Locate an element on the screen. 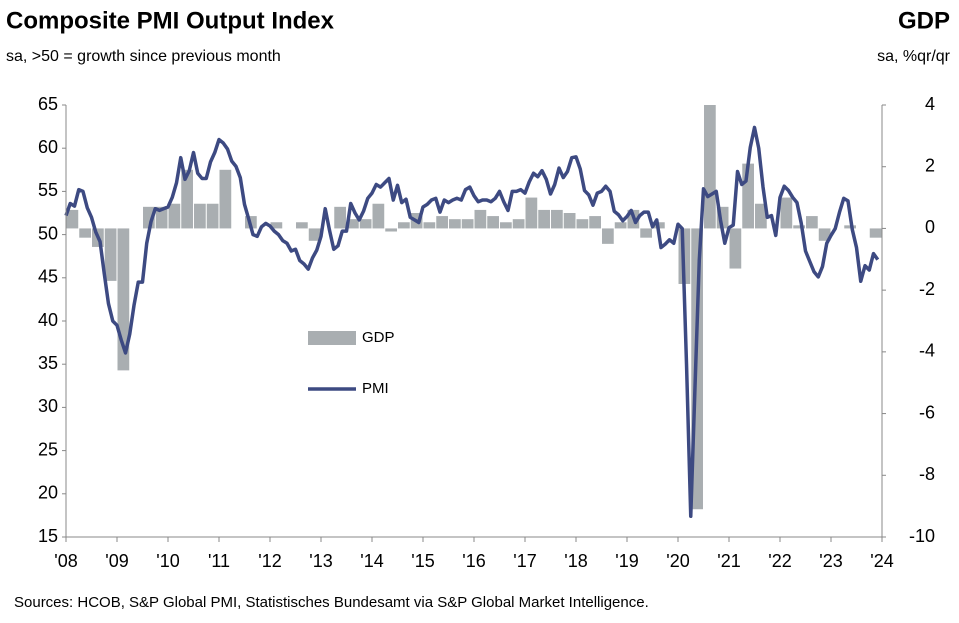  x-tick-label: '13 is located at coordinates (320, 561).